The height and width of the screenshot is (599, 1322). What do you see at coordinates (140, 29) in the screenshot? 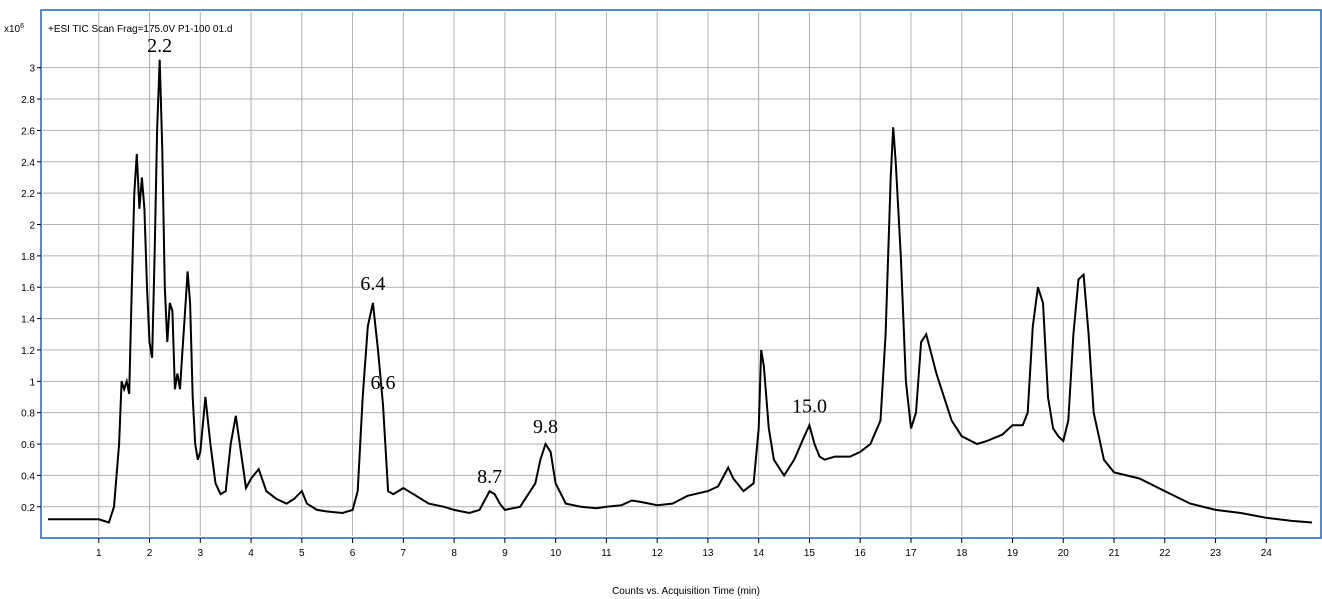
I see `chart-title: +ESI TIC Scan Frag=175.0V P1-100 01.d` at bounding box center [140, 29].